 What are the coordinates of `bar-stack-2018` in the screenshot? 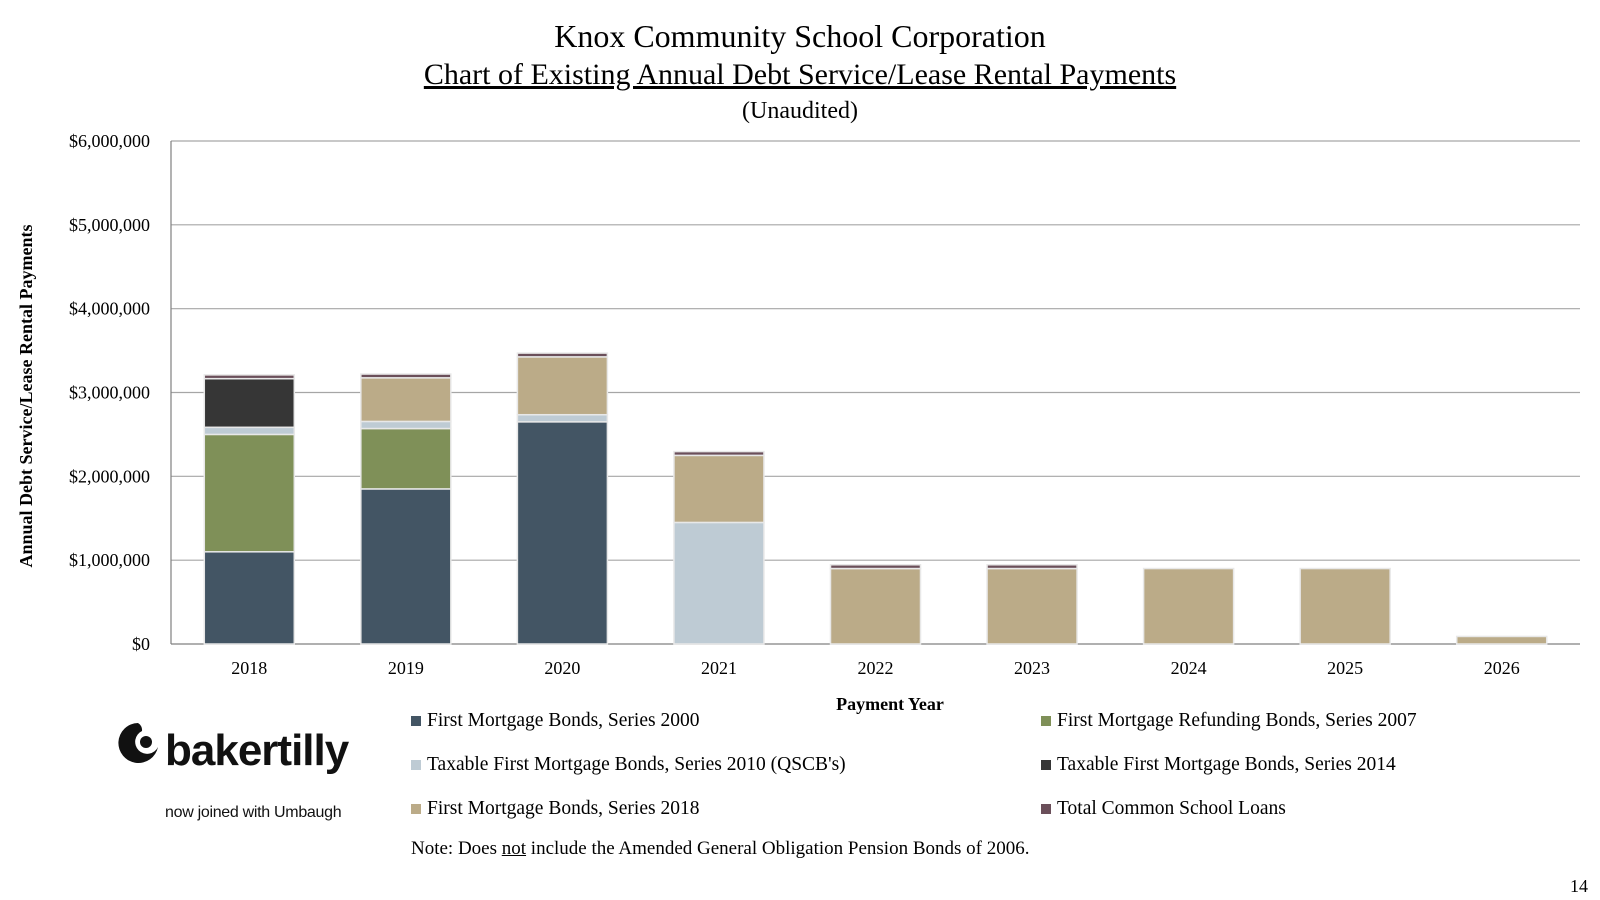 It's located at (249, 509).